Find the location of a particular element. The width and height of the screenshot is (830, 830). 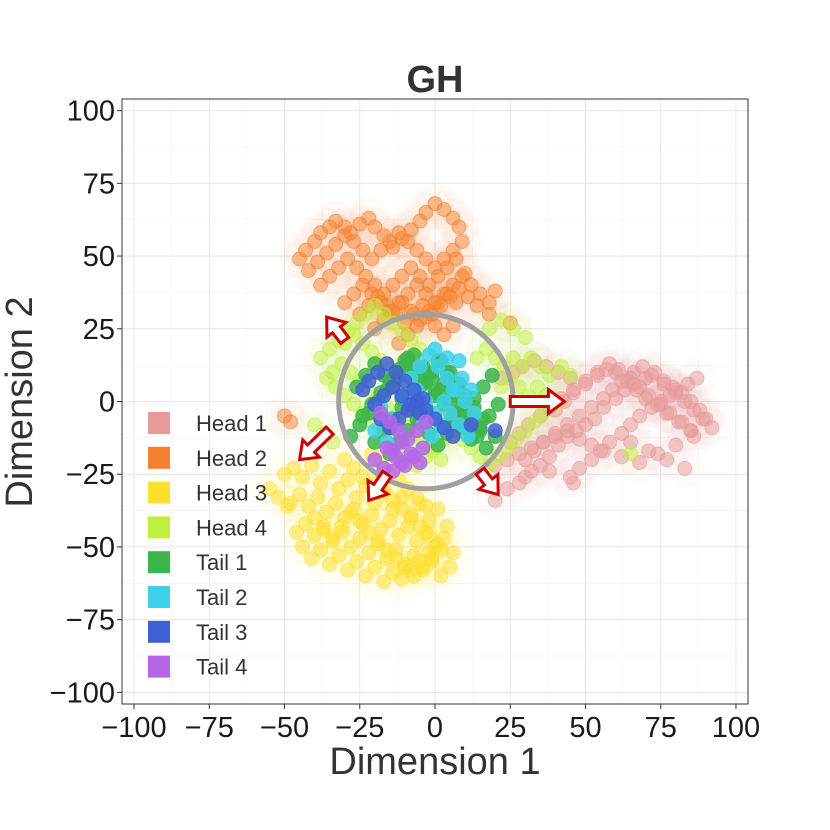

x-tick-label: 50 is located at coordinates (585, 728).